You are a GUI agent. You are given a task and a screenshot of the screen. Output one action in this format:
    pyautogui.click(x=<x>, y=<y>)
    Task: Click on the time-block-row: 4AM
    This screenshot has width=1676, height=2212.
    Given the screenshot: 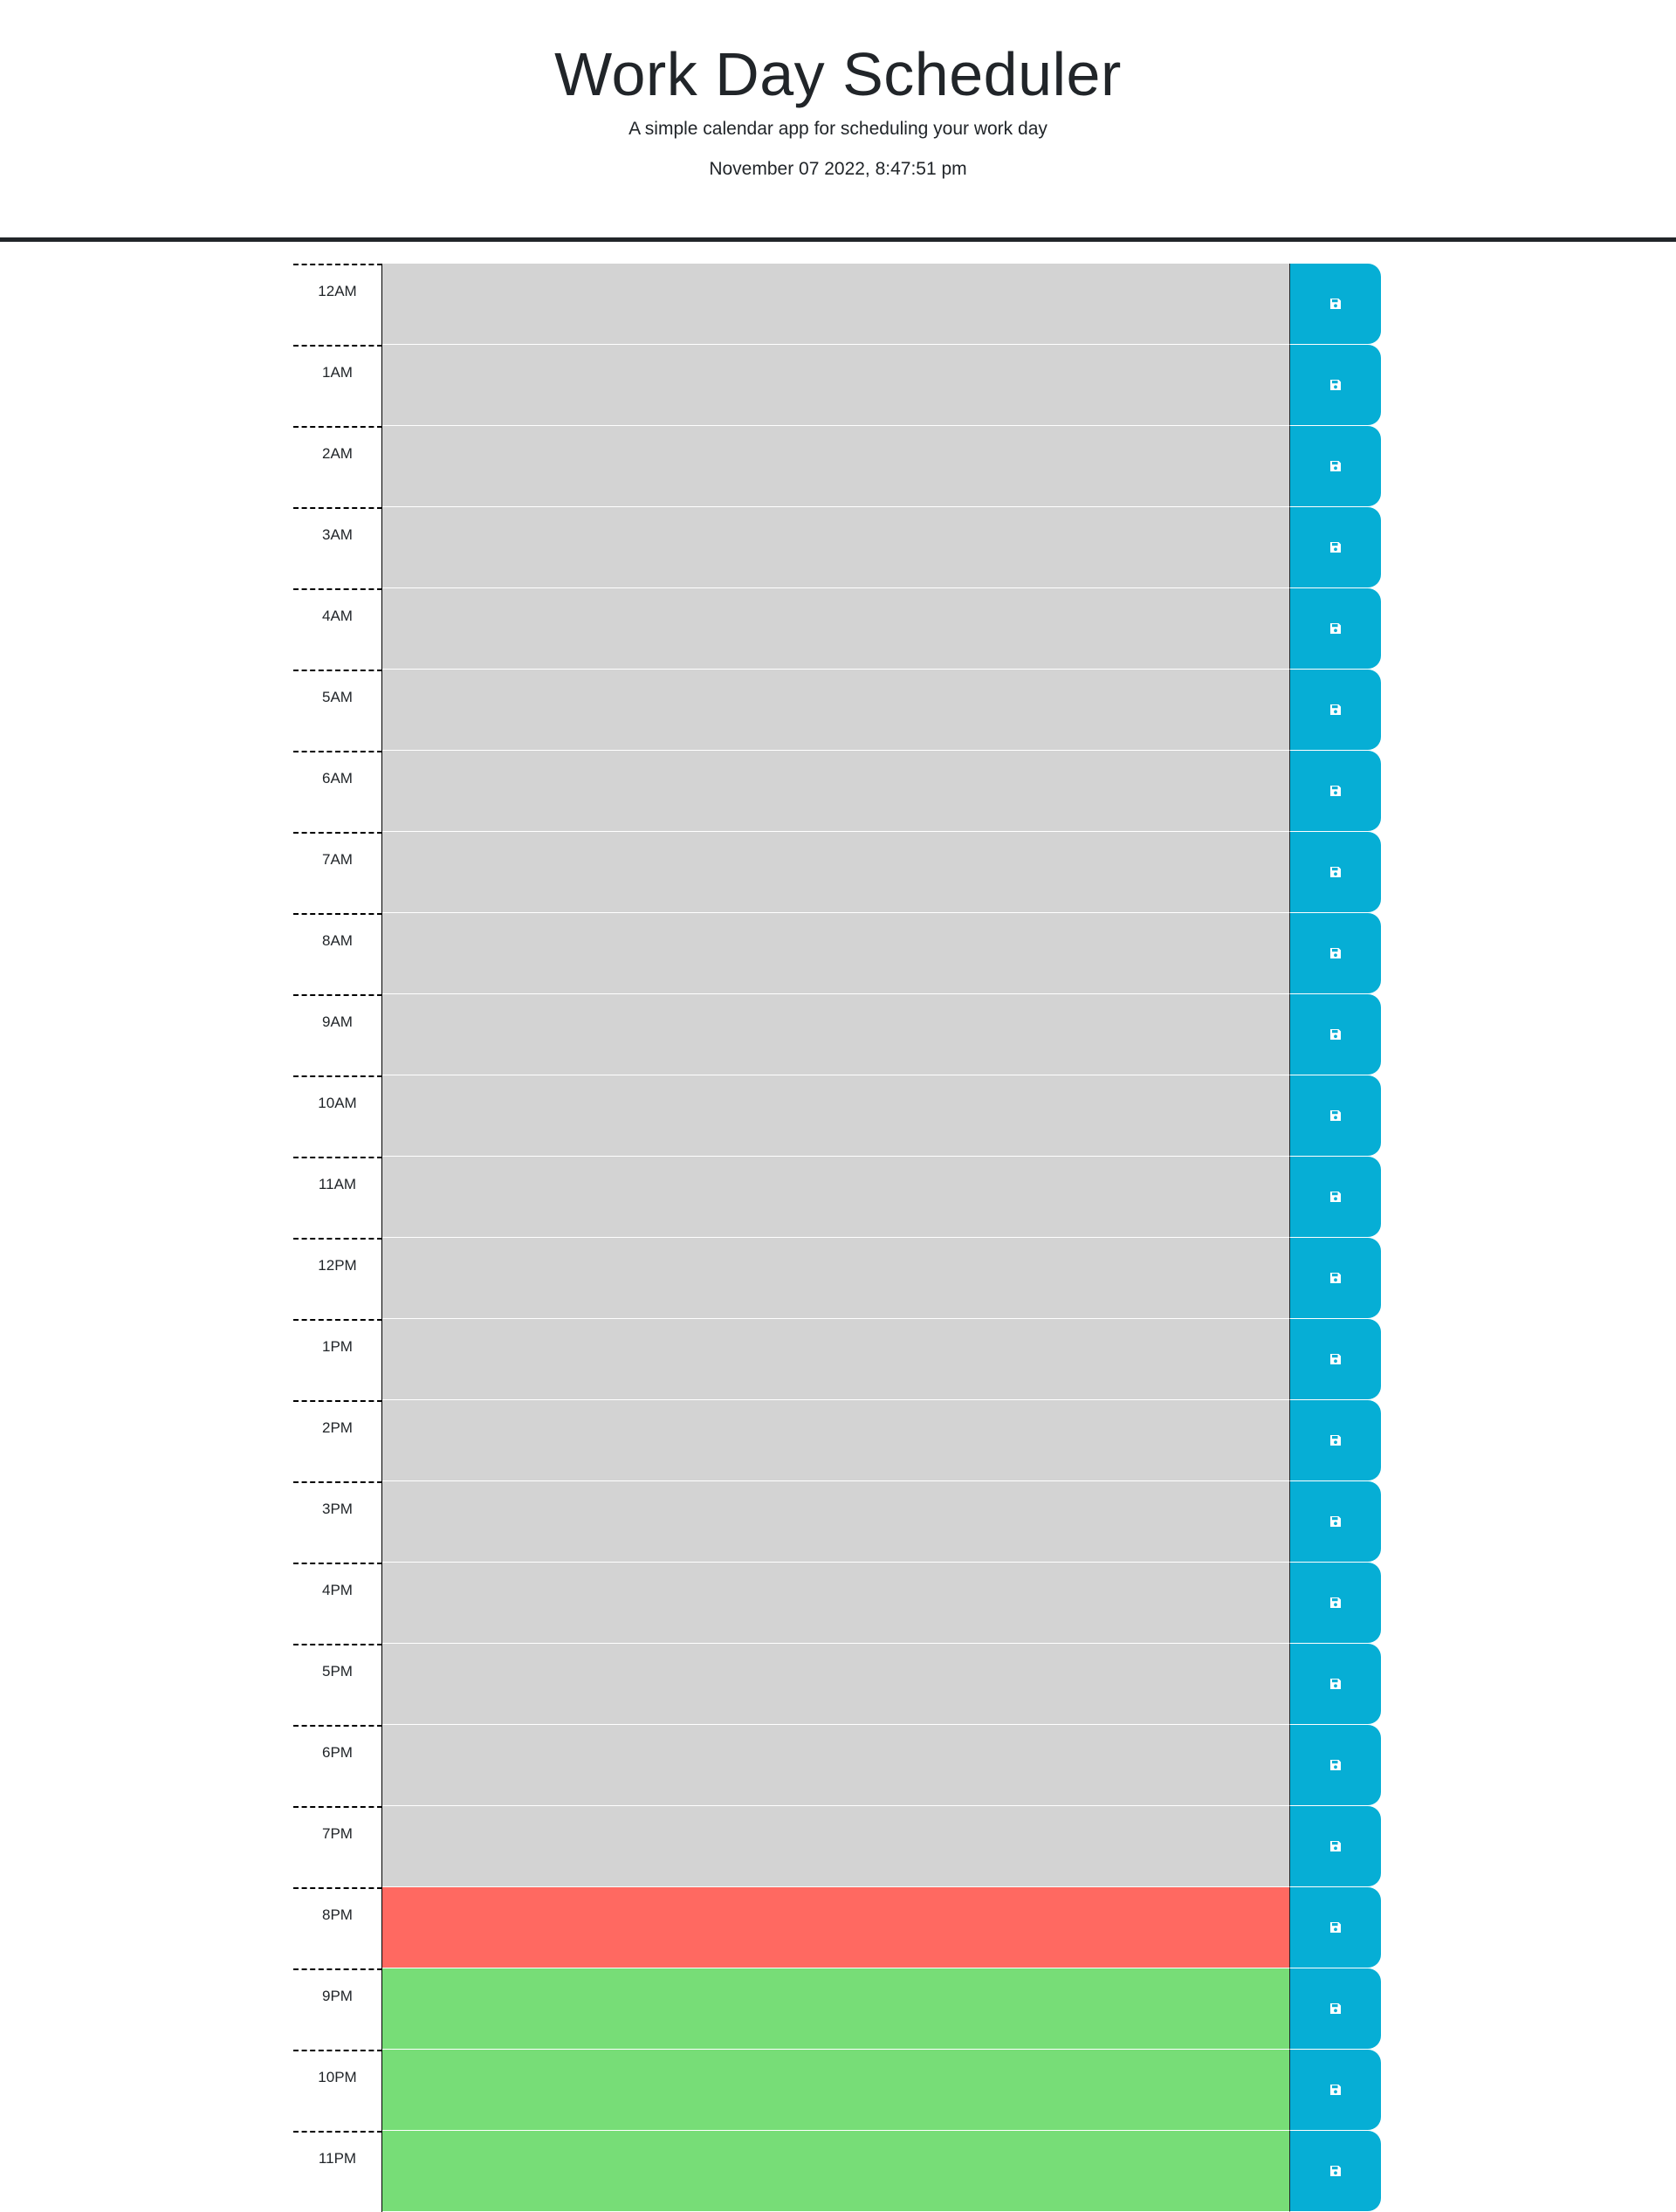 What is the action you would take?
    pyautogui.click(x=838, y=629)
    